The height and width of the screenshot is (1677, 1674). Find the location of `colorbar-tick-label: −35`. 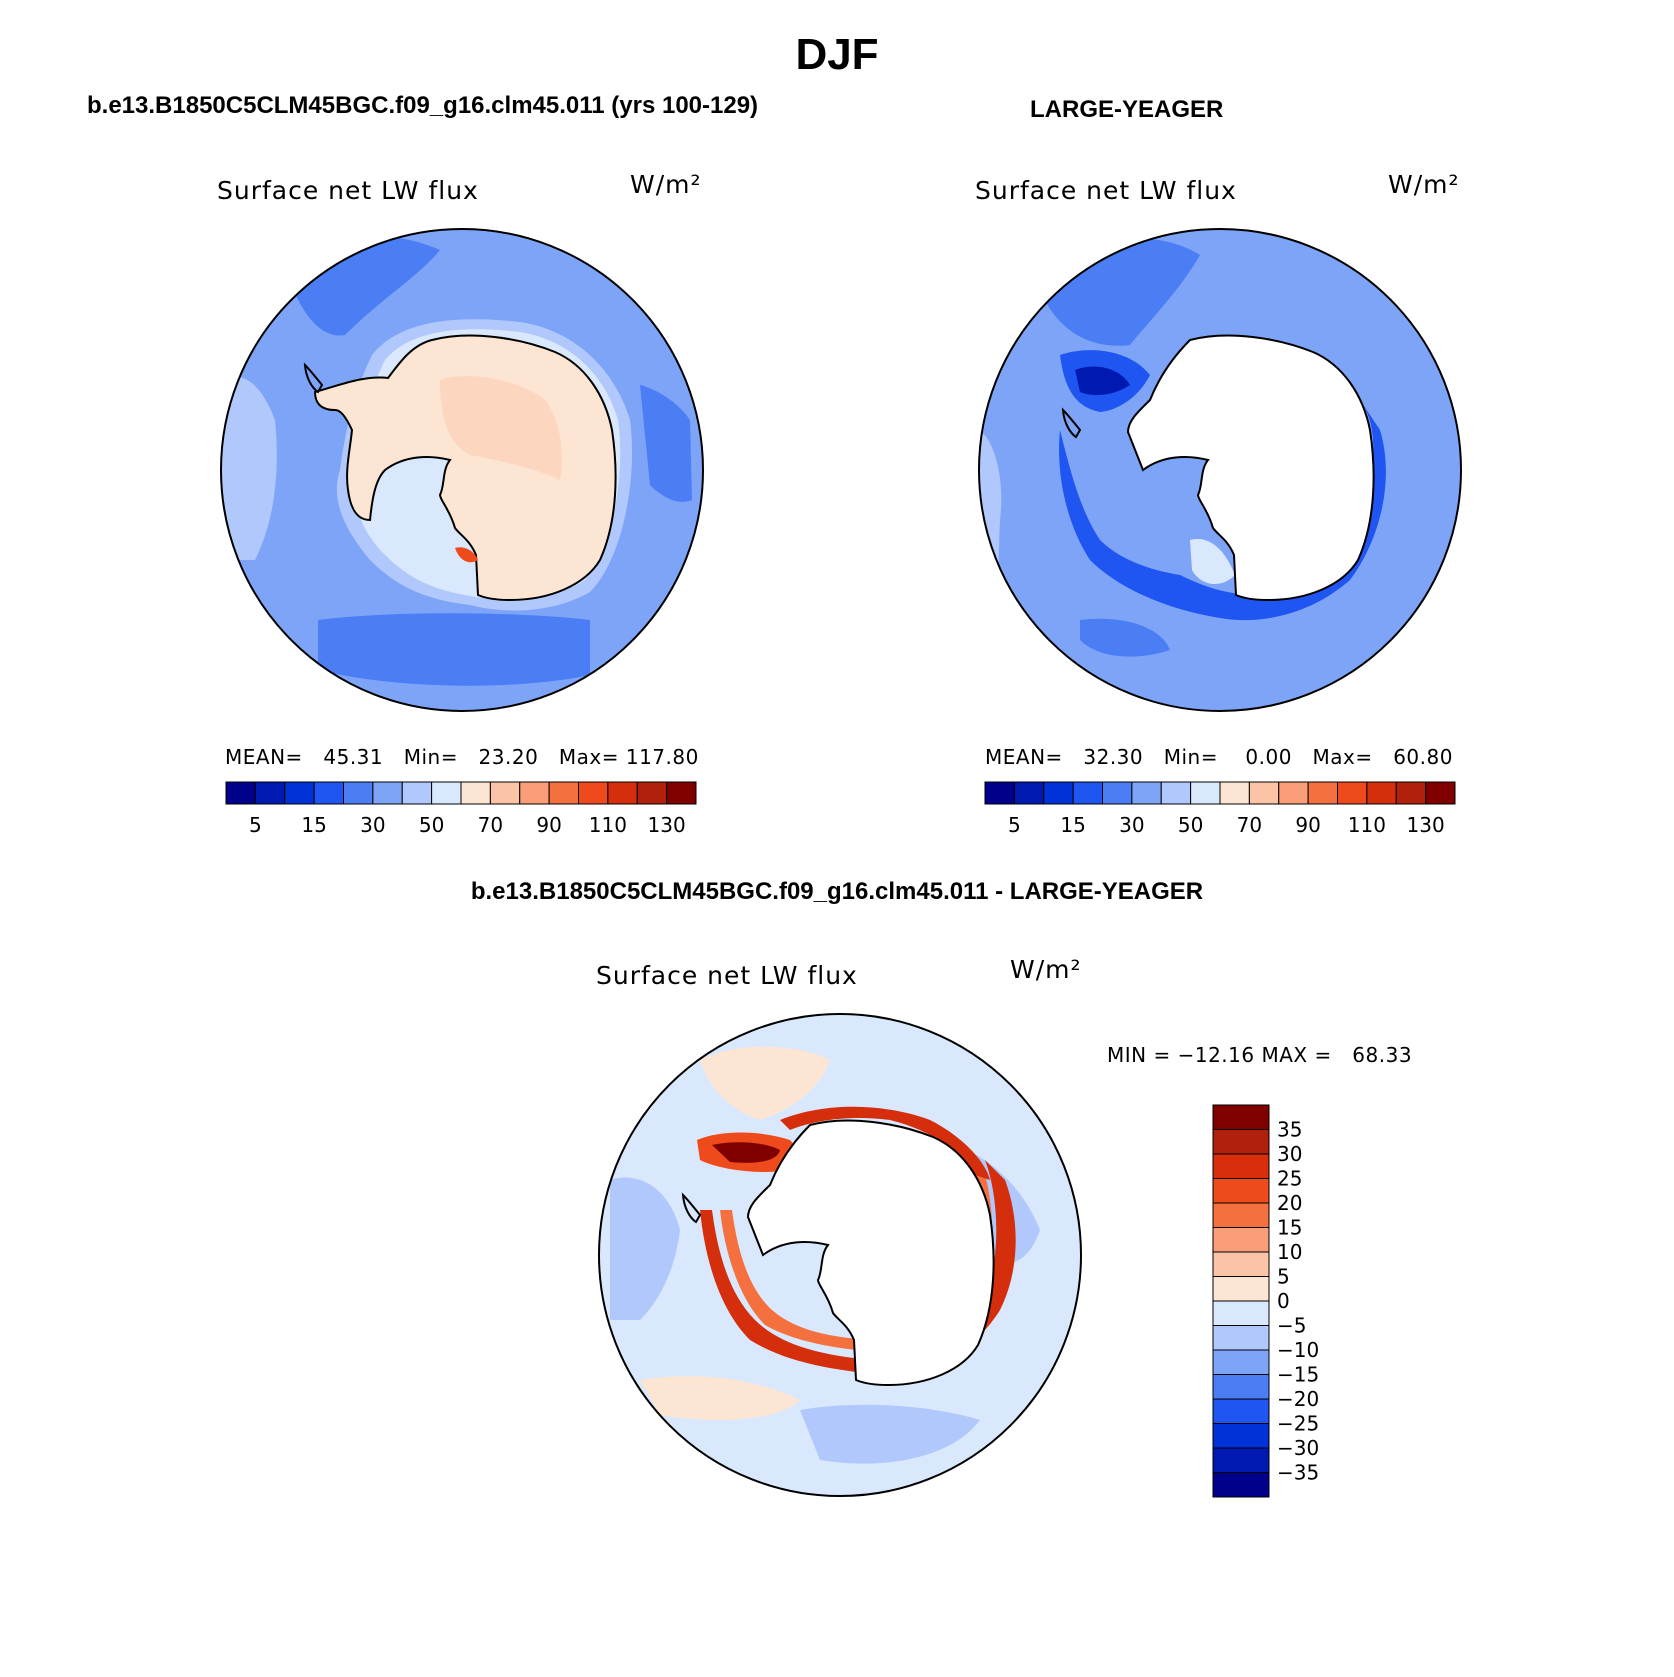

colorbar-tick-label: −35 is located at coordinates (1298, 1473).